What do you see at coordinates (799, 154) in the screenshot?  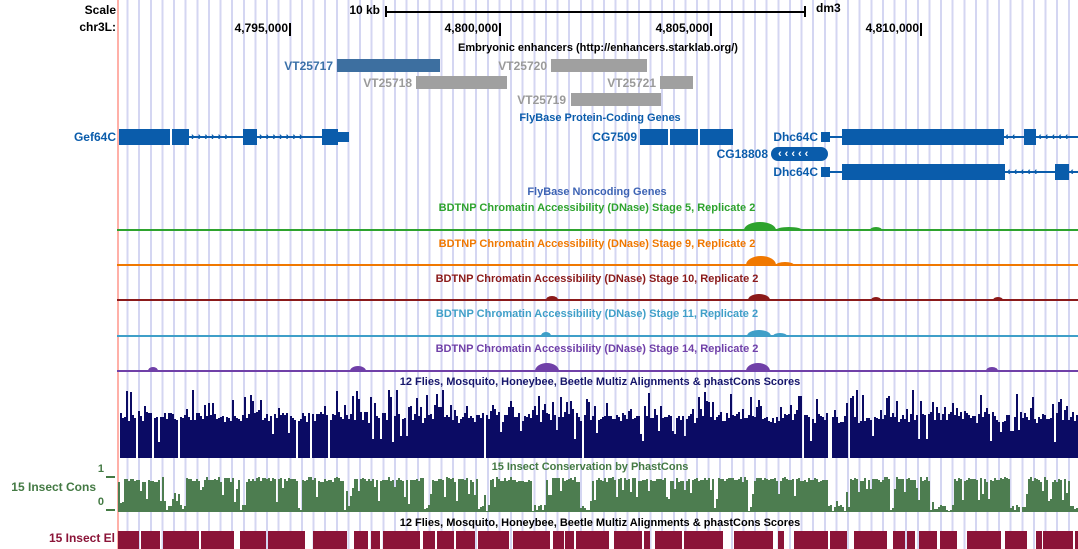 I see `cg18808-gene-body` at bounding box center [799, 154].